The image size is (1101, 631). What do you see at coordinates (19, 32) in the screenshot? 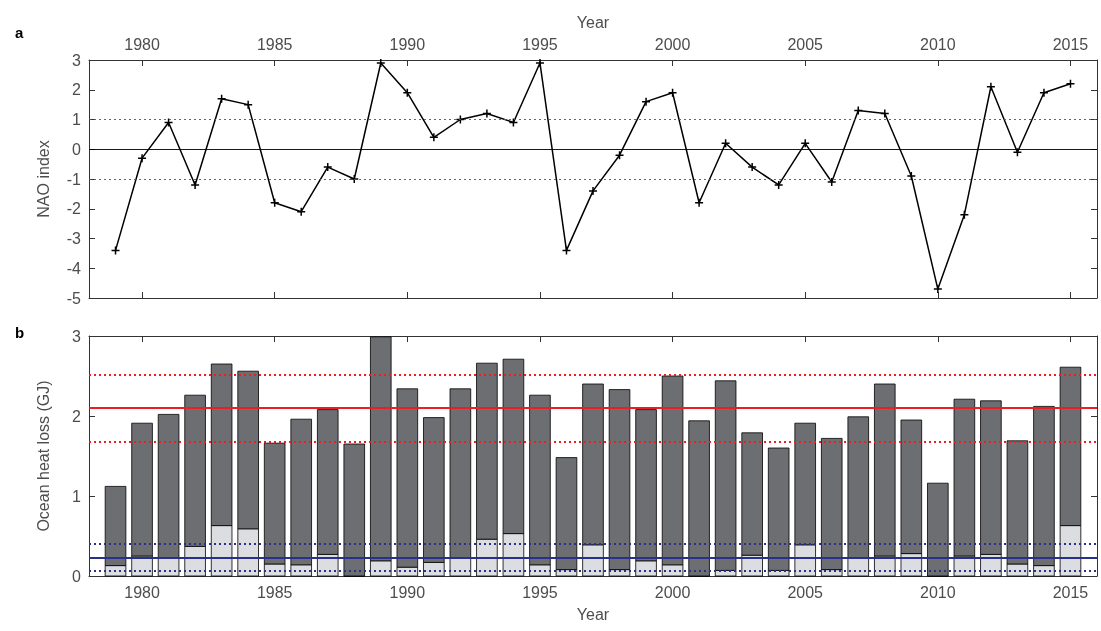
I see `chart-title: a` at bounding box center [19, 32].